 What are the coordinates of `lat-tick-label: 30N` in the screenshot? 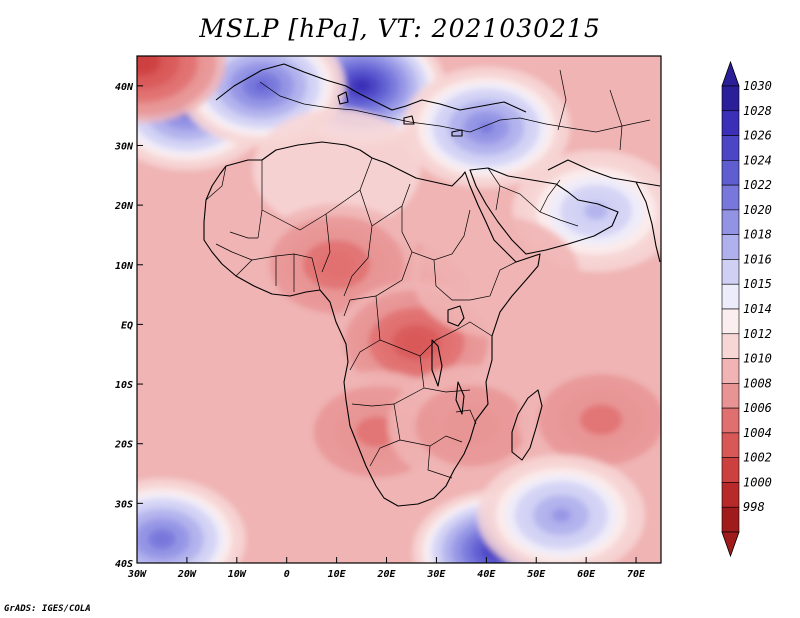 It's located at (124, 146).